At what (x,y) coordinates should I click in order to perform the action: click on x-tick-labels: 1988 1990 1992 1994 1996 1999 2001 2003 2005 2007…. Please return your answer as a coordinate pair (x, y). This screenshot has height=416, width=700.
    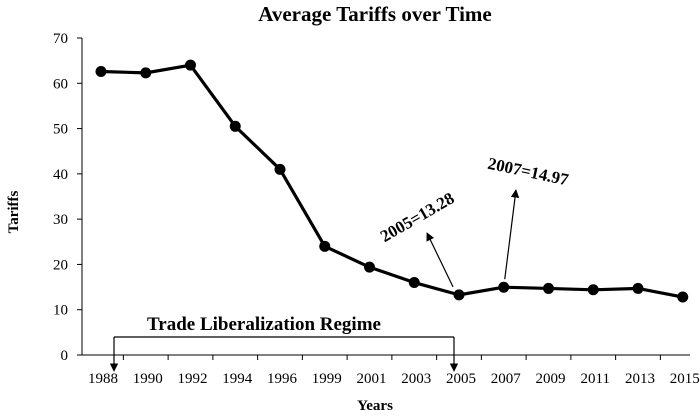
    Looking at the image, I should click on (394, 379).